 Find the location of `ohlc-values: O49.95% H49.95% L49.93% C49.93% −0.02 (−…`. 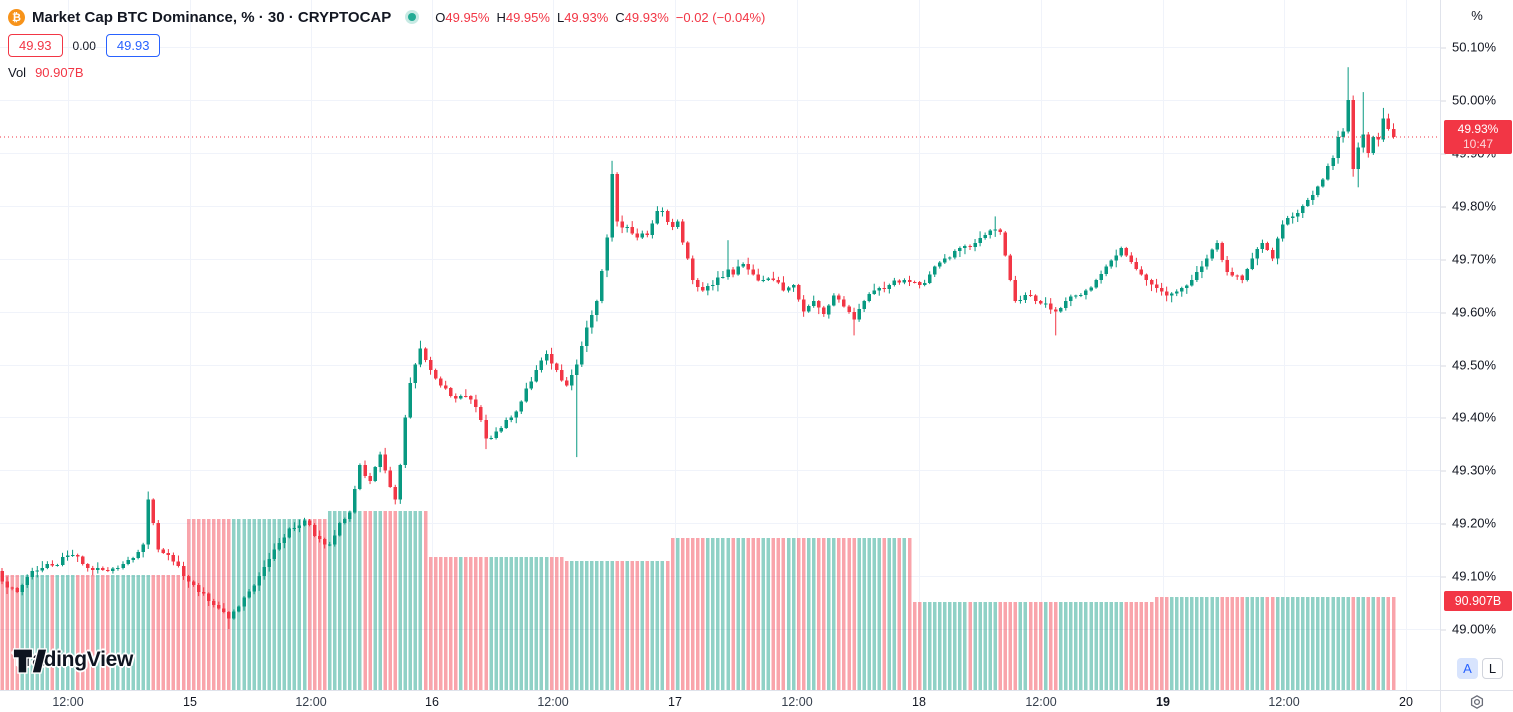

ohlc-values: O49.95% H49.95% L49.93% C49.93% −0.02 (−… is located at coordinates (600, 17).